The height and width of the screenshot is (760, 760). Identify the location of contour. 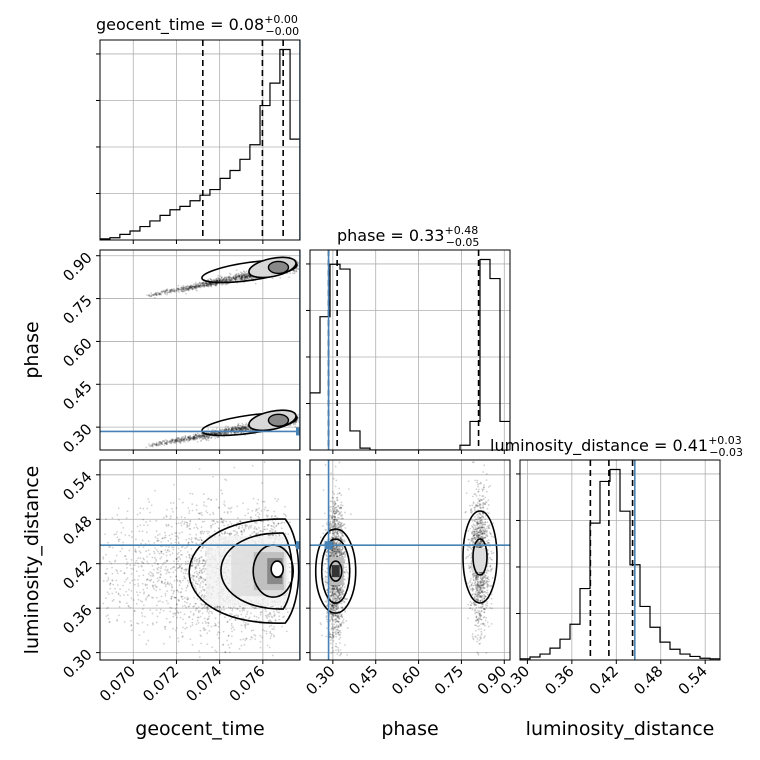
(278, 420).